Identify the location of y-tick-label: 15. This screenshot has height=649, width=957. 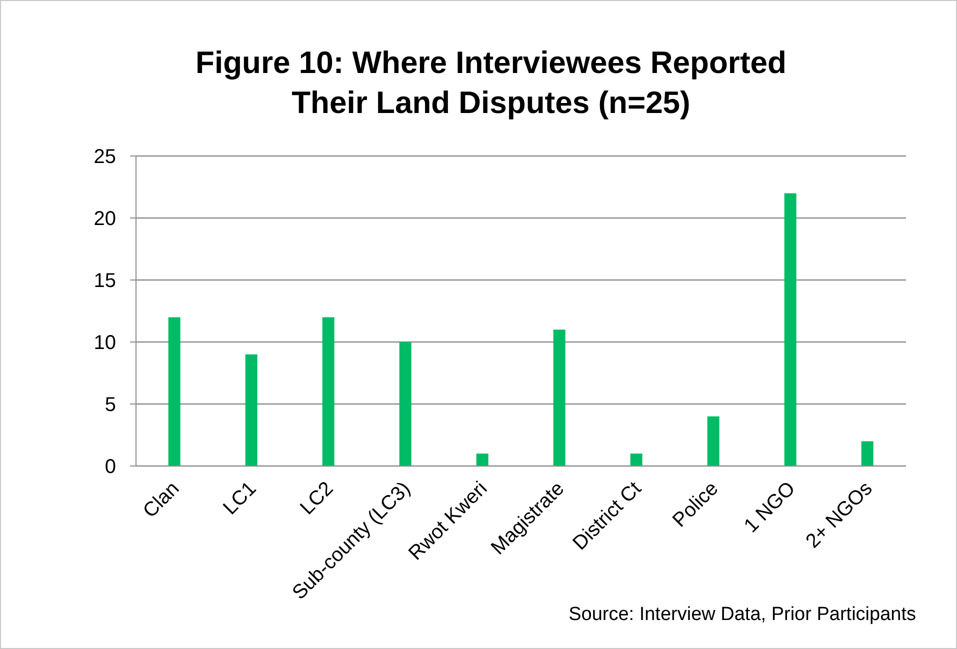
(105, 281).